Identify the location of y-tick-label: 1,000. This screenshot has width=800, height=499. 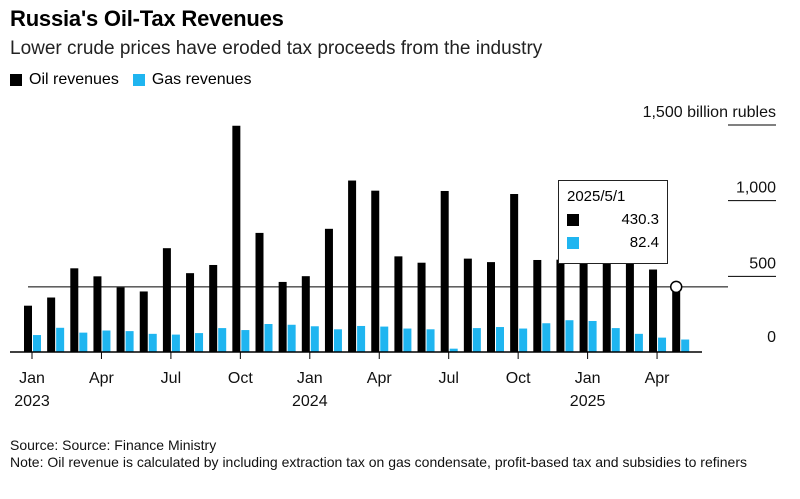
(756, 188).